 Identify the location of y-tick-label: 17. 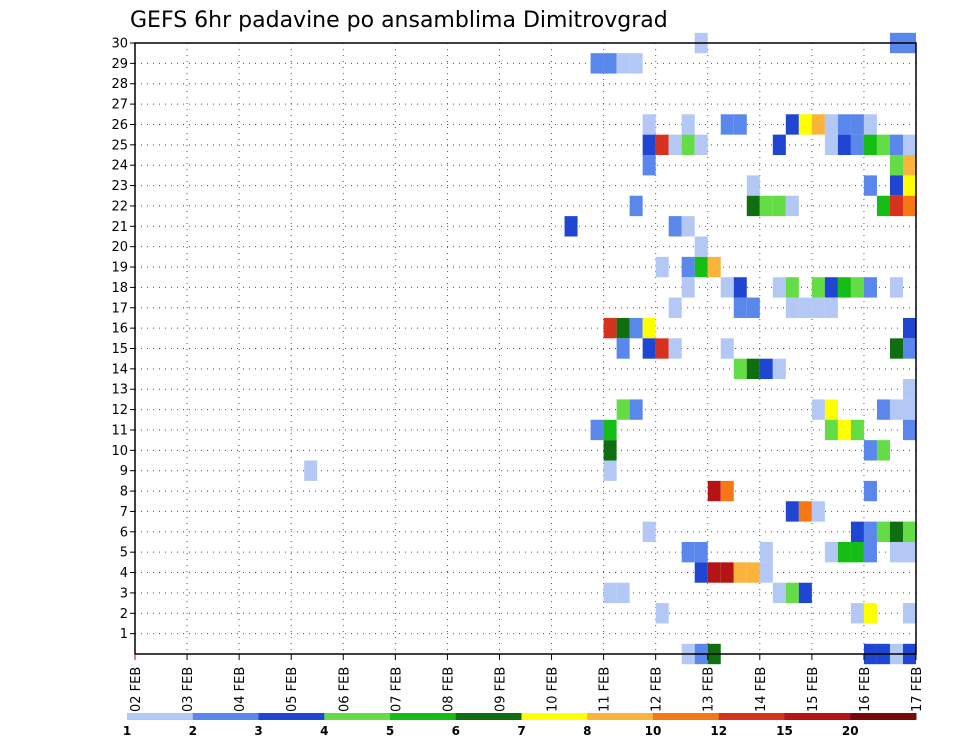
(119, 308).